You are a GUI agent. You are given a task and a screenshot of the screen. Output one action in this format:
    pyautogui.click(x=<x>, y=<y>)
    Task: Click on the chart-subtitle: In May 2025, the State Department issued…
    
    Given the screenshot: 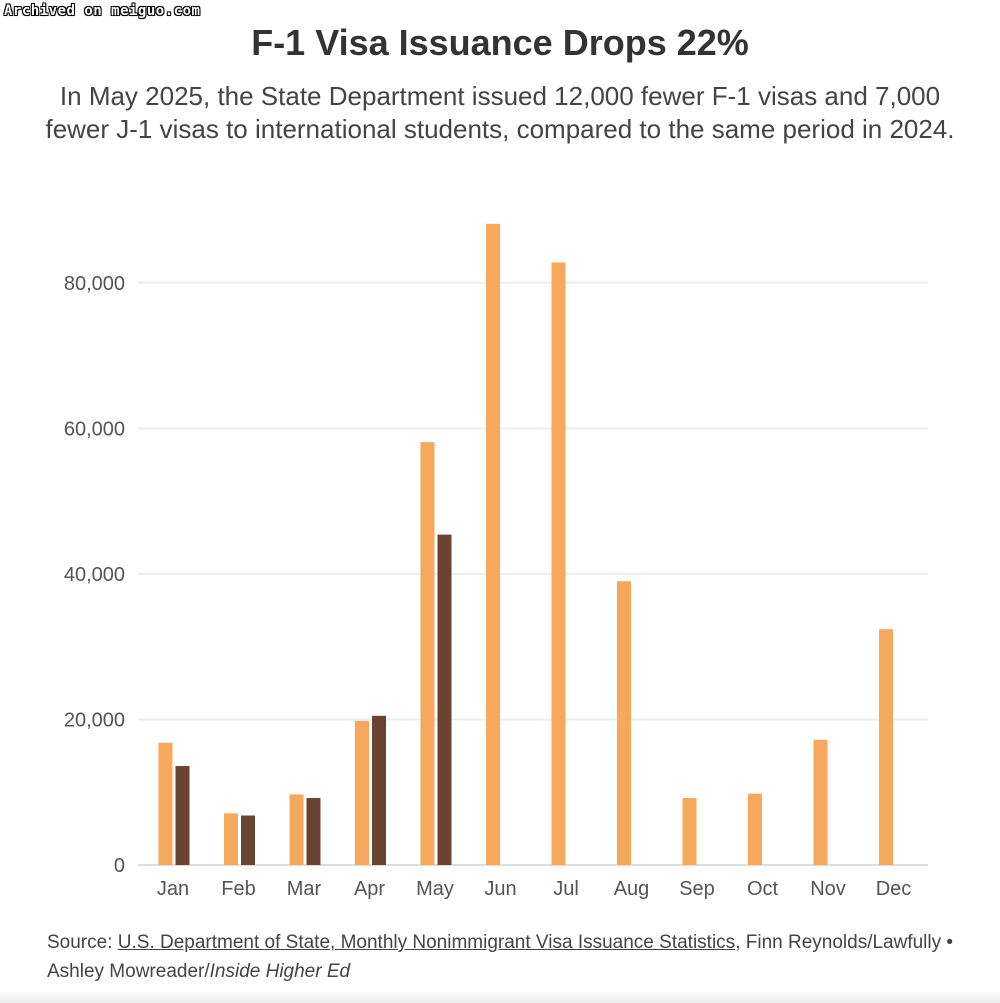 What is the action you would take?
    pyautogui.click(x=500, y=112)
    